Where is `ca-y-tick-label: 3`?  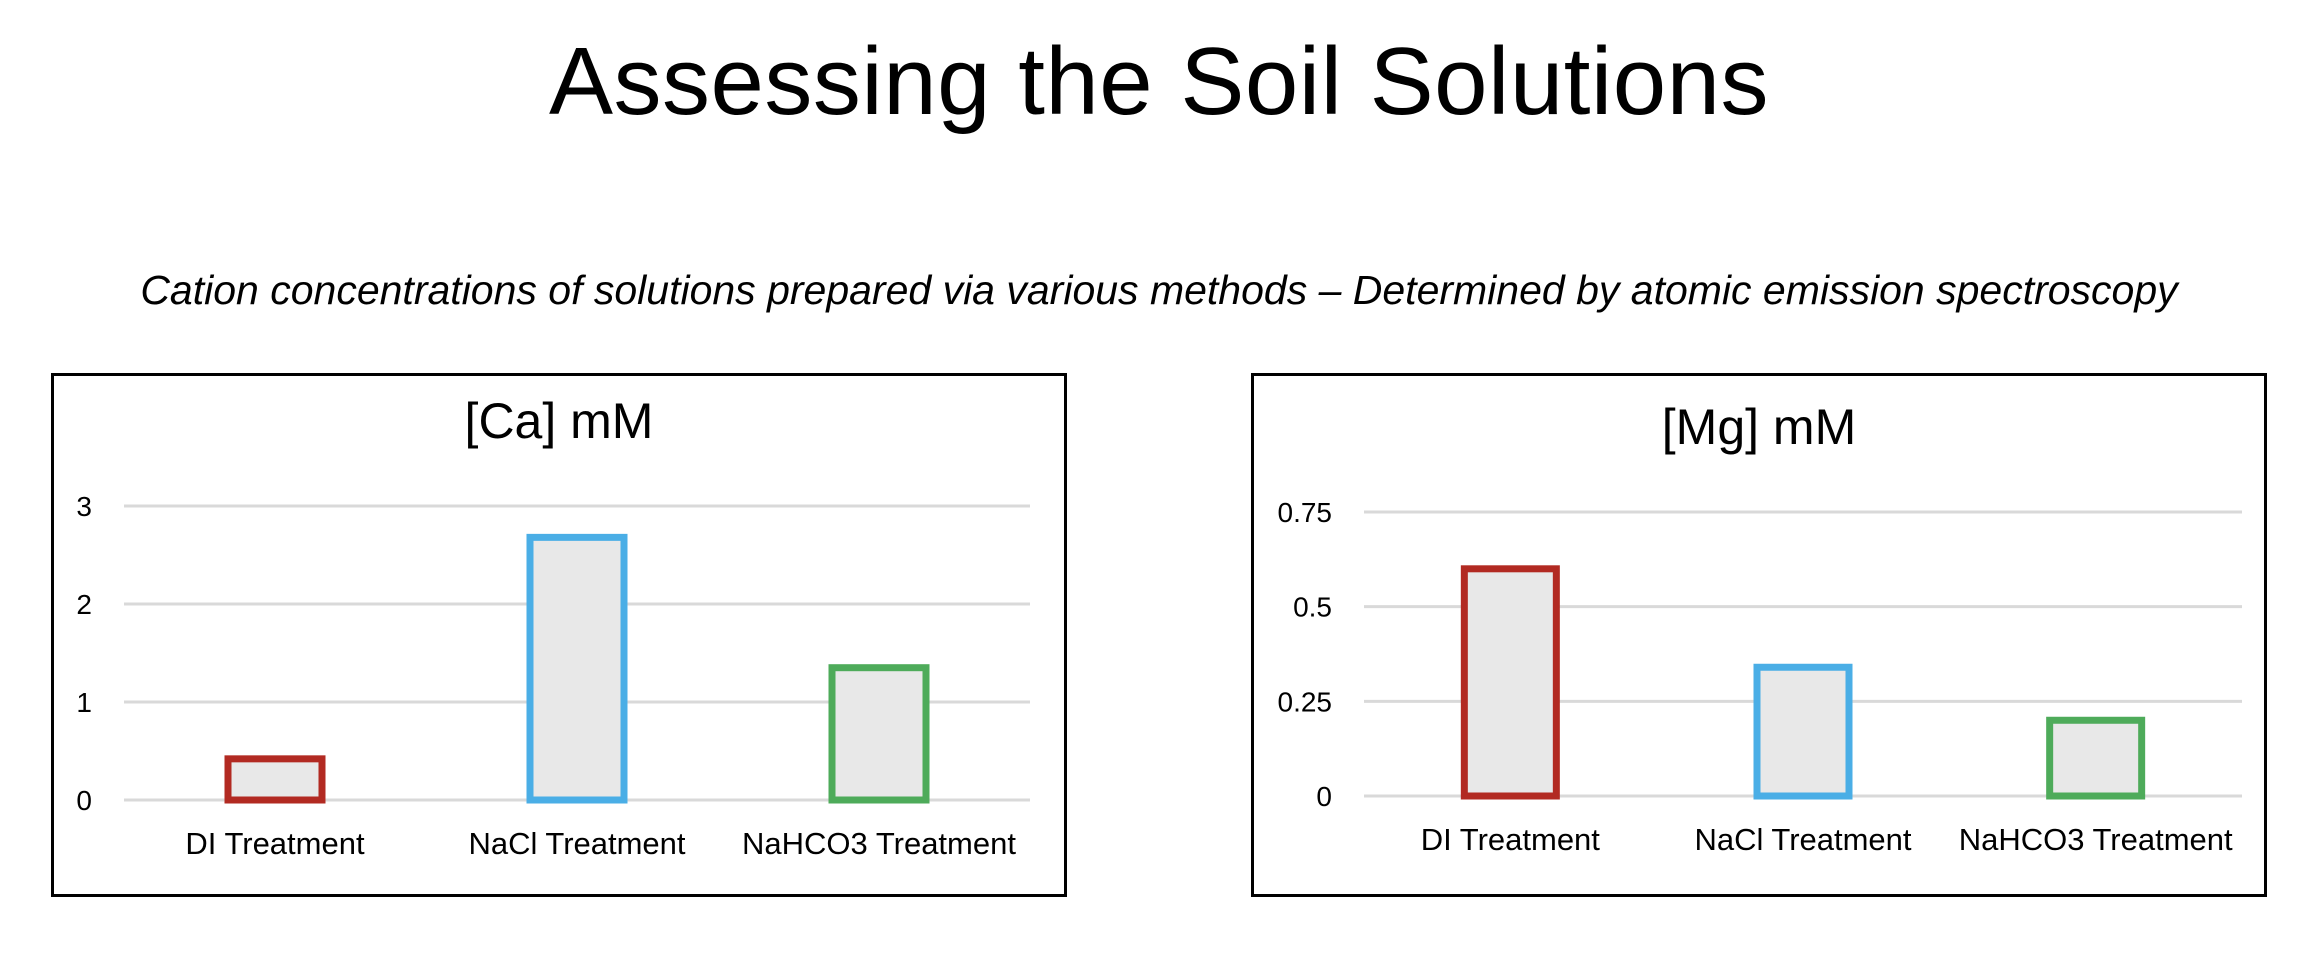 ca-y-tick-label: 3 is located at coordinates (84, 506).